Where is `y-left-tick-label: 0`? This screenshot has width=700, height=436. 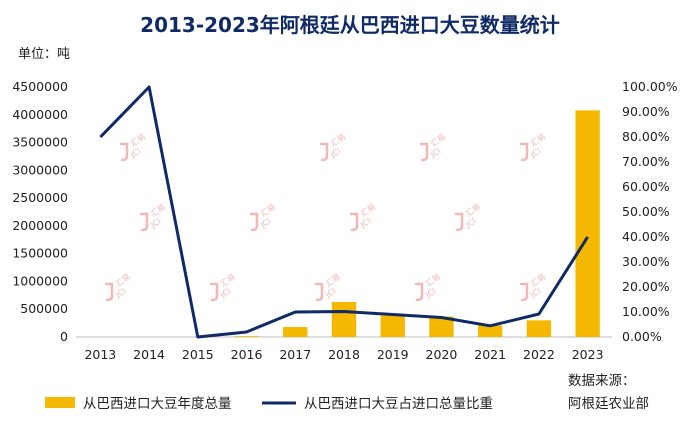 y-left-tick-label: 0 is located at coordinates (64, 336).